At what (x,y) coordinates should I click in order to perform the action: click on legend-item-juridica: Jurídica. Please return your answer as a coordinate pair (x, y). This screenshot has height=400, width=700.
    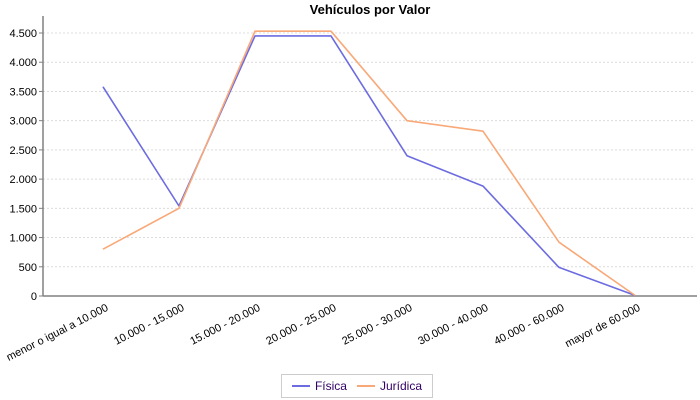
    Looking at the image, I should click on (389, 386).